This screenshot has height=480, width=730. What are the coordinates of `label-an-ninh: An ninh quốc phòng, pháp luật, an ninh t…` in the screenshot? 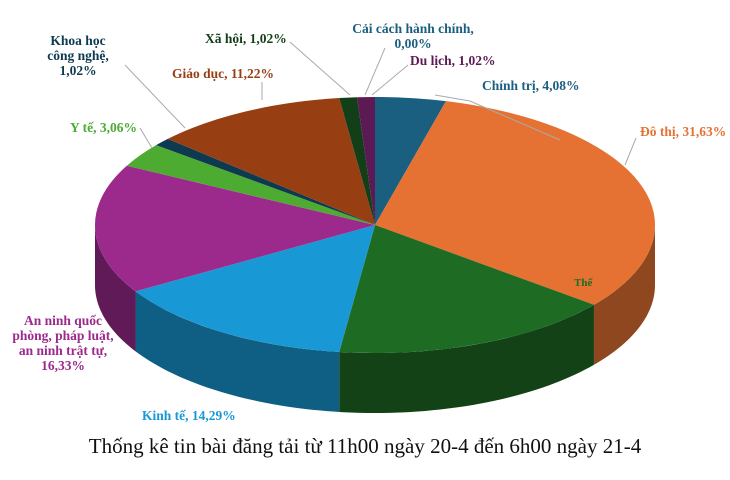 It's located at (63, 343).